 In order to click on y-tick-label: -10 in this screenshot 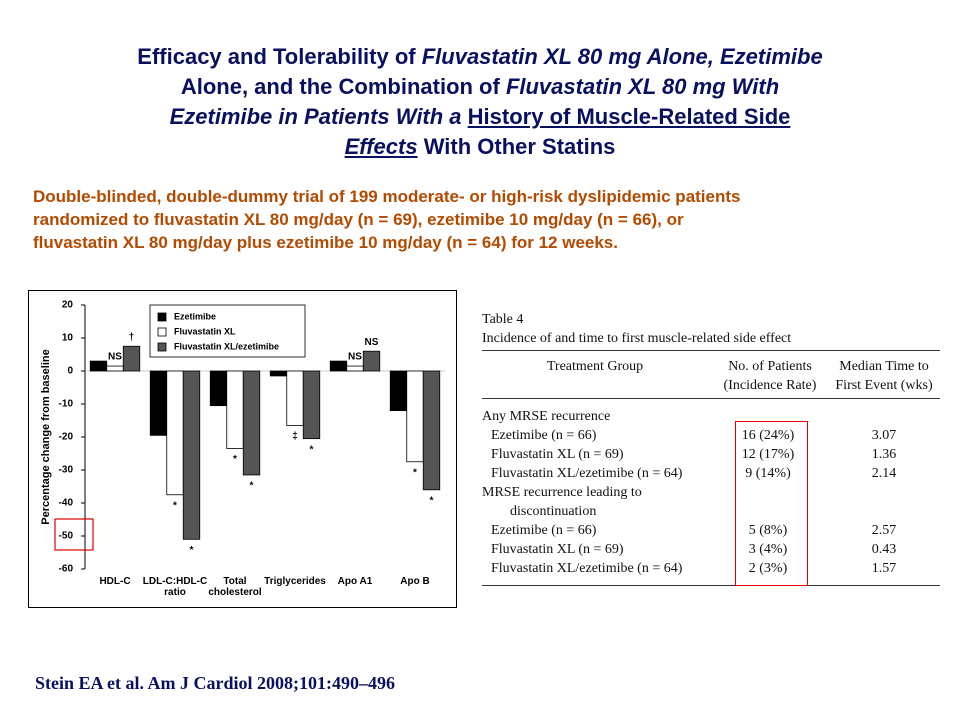, I will do `click(66, 404)`.